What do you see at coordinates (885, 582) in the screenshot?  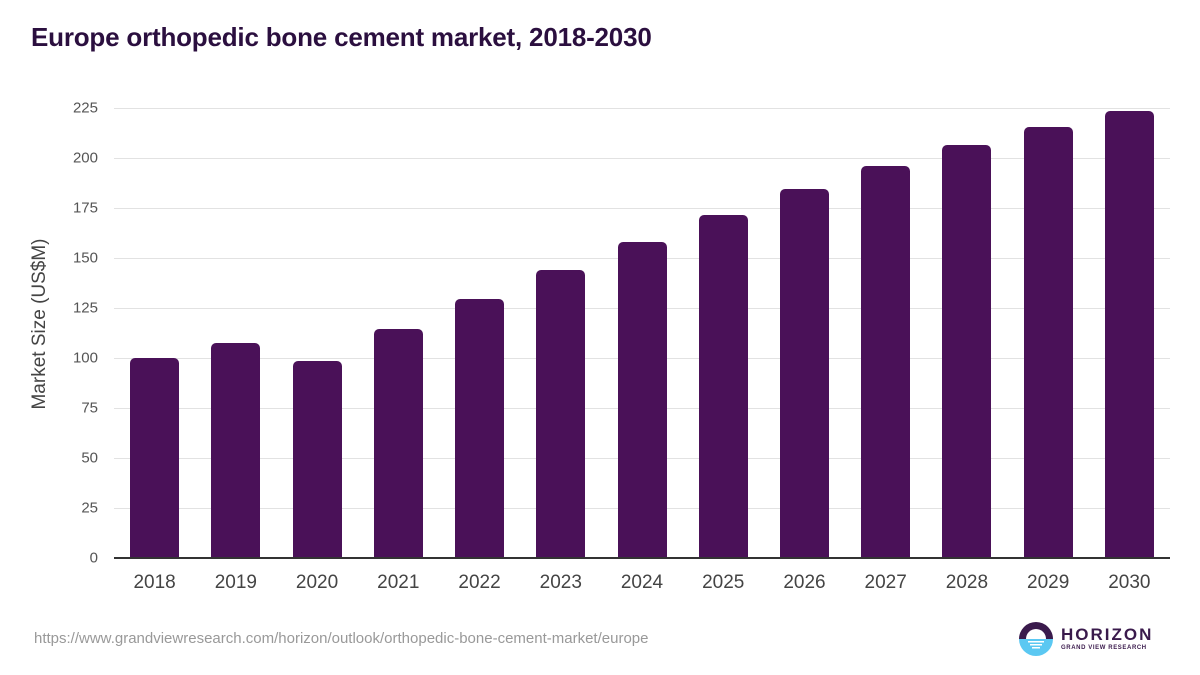 I see `x-tick-label: 2027` at bounding box center [885, 582].